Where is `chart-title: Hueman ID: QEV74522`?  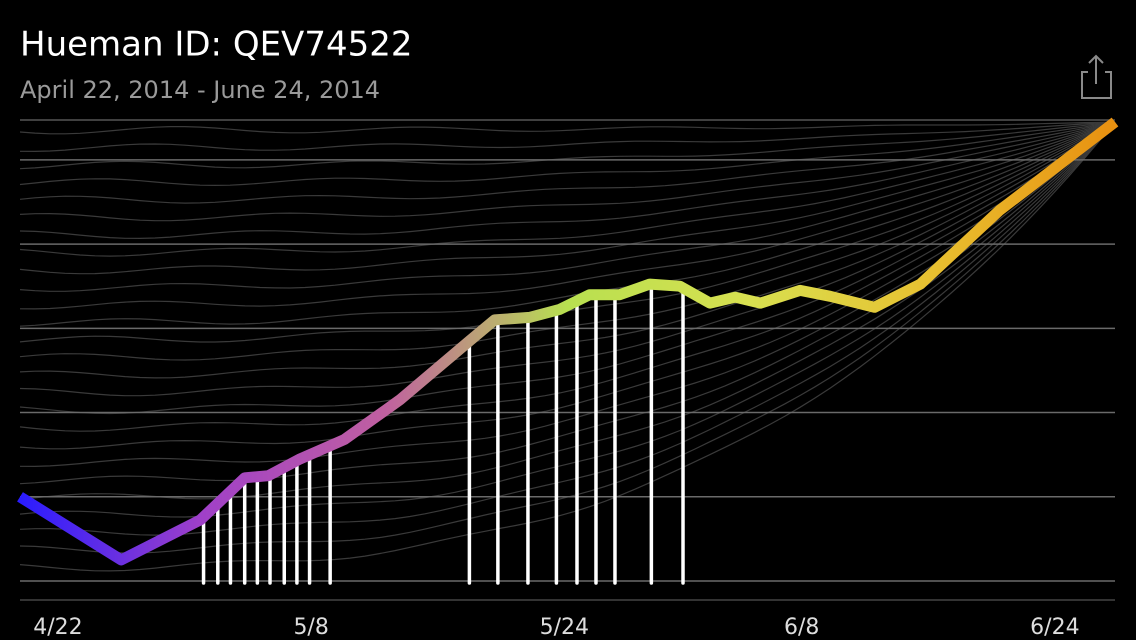
chart-title: Hueman ID: QEV74522 is located at coordinates (216, 45).